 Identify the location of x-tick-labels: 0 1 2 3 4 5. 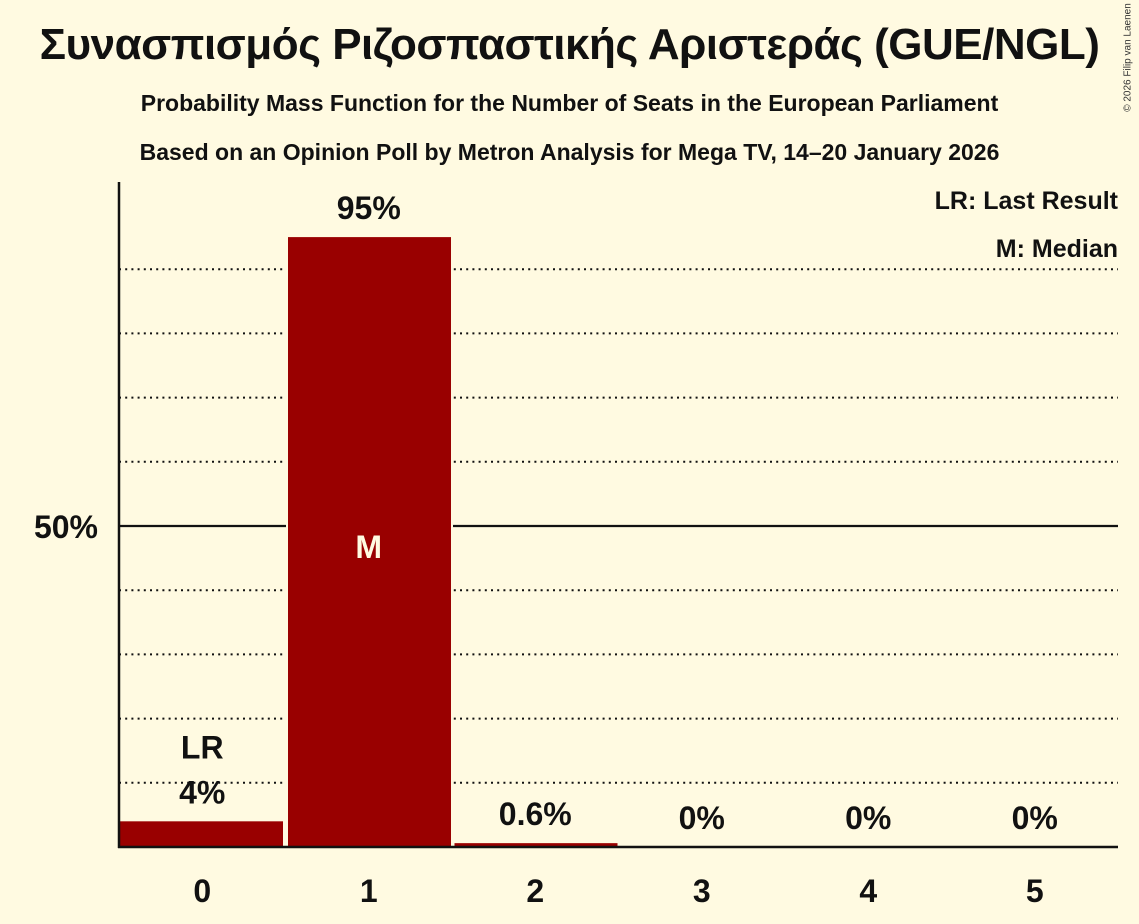
(618, 891).